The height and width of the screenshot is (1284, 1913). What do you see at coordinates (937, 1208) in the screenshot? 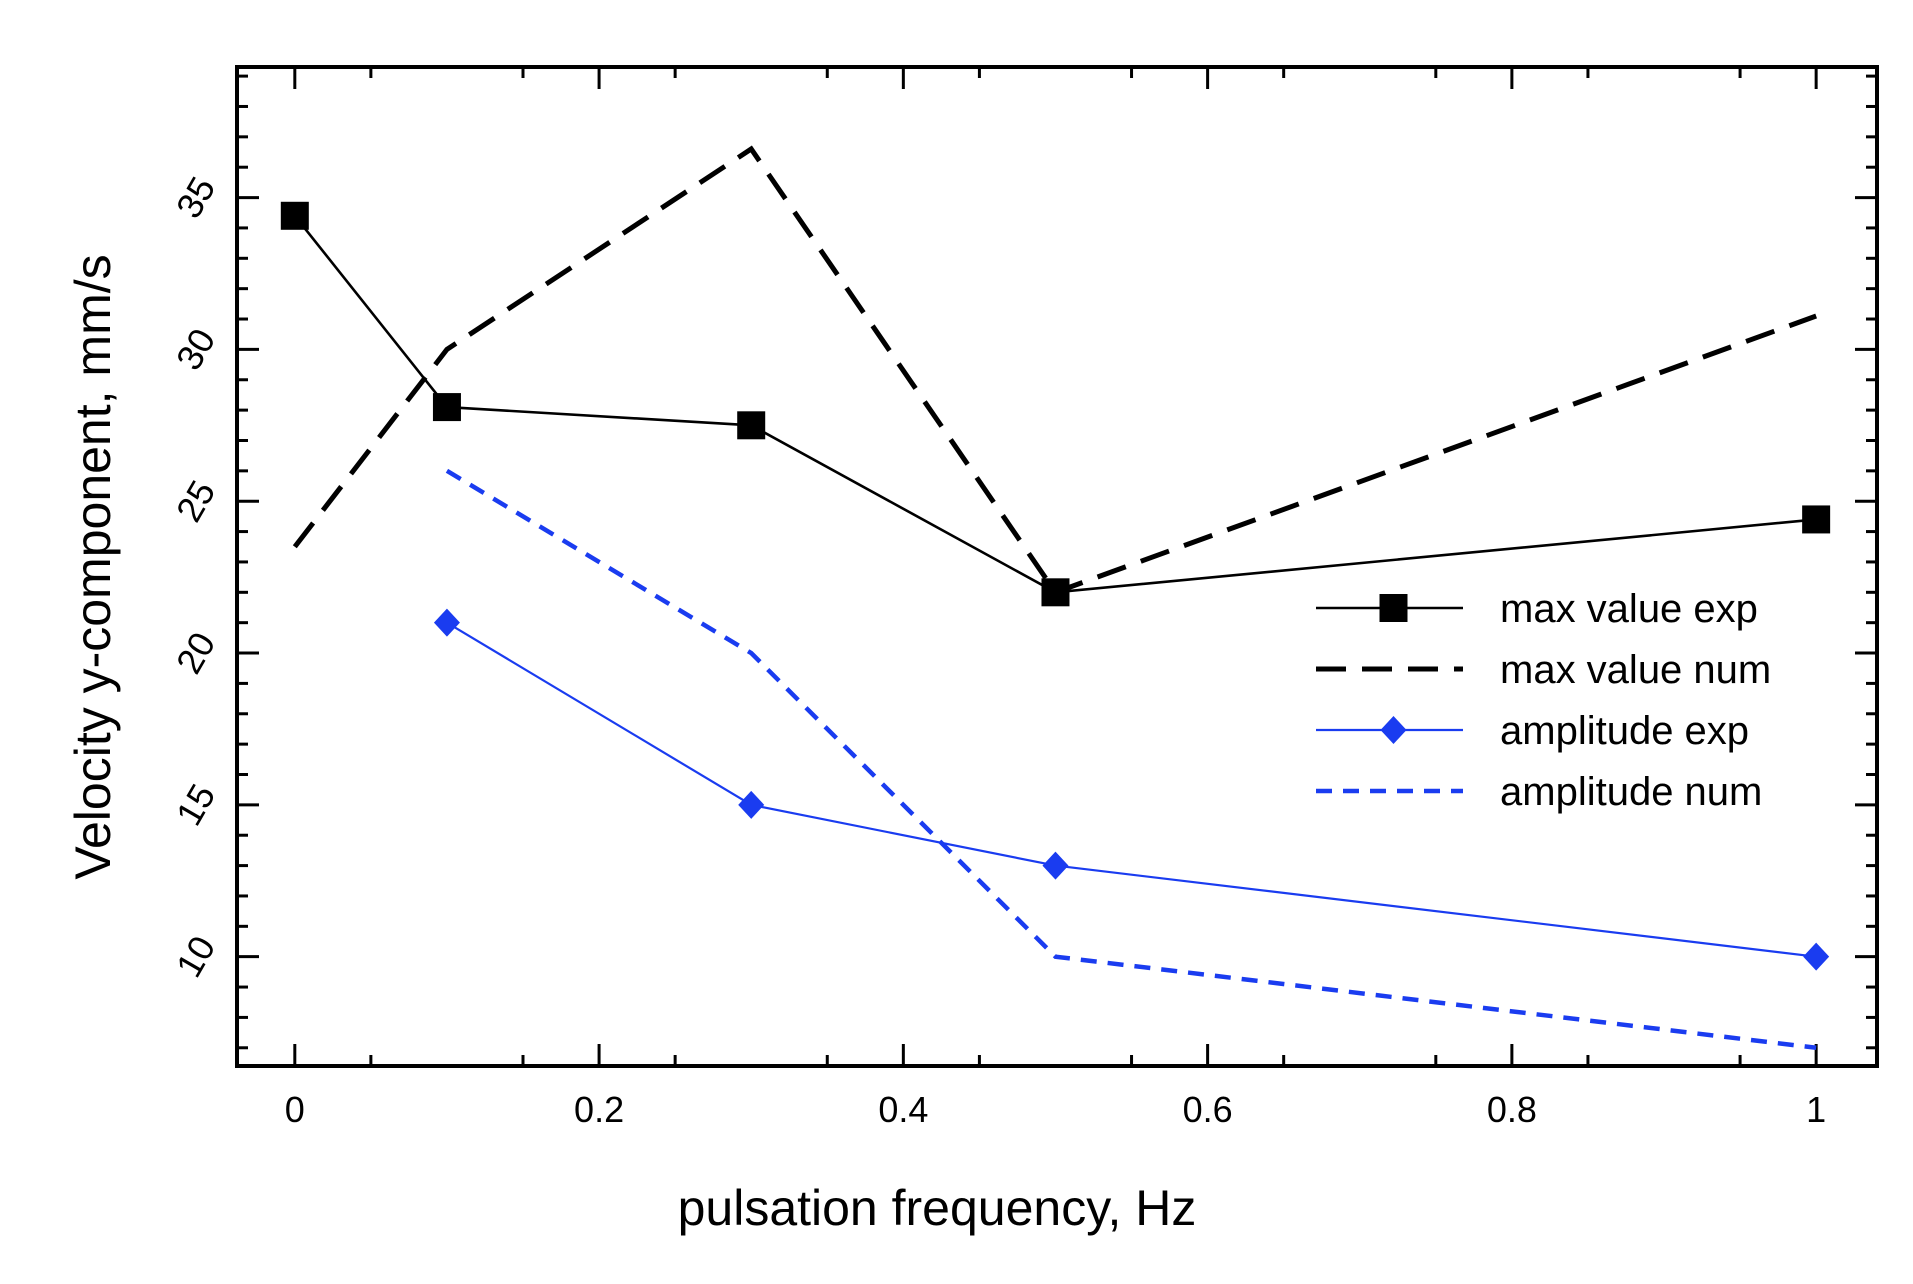
I see `x-axis-title: pulsation frequency, Hz` at bounding box center [937, 1208].